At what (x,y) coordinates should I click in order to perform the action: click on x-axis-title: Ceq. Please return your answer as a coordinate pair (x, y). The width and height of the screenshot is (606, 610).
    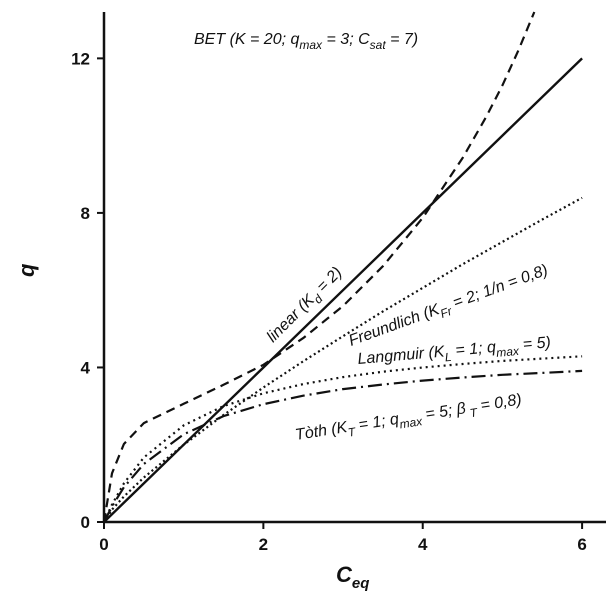
    Looking at the image, I should click on (352, 577).